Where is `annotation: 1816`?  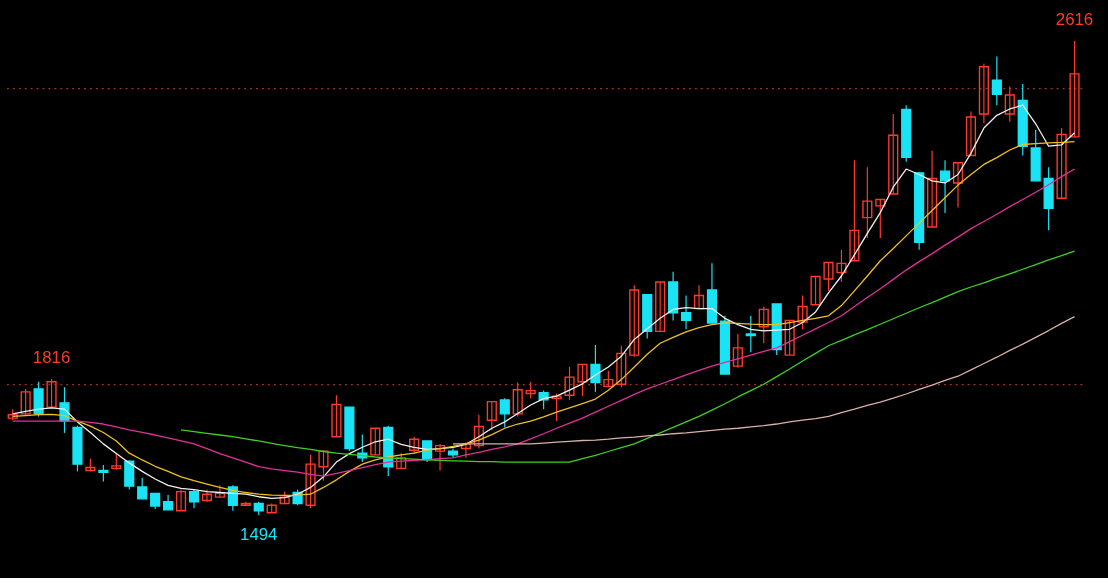 annotation: 1816 is located at coordinates (51, 358).